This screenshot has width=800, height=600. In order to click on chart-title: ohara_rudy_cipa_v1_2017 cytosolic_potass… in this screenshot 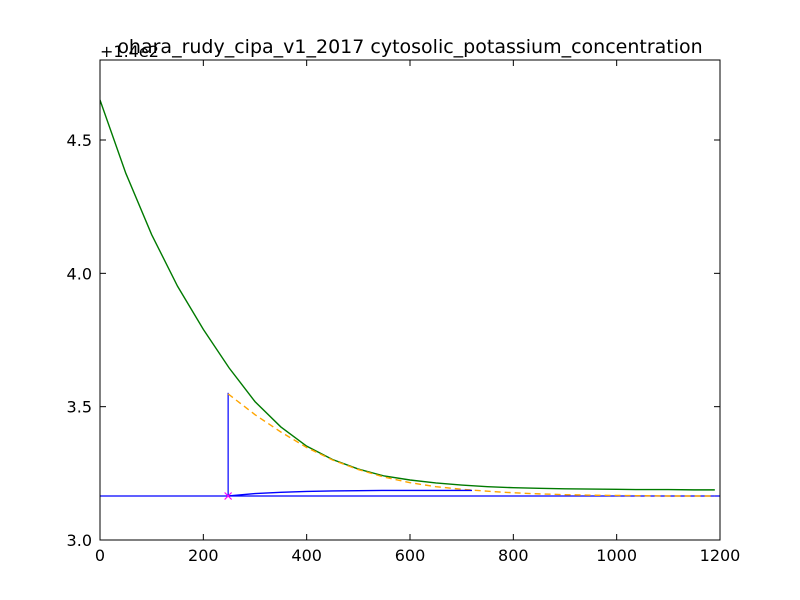, I will do `click(409, 47)`.